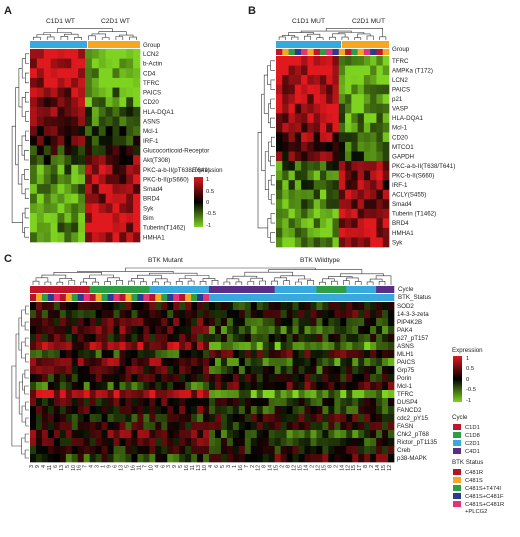 This screenshot has width=520, height=537. I want to click on panel-c-col-label: 3, so click(169, 466).